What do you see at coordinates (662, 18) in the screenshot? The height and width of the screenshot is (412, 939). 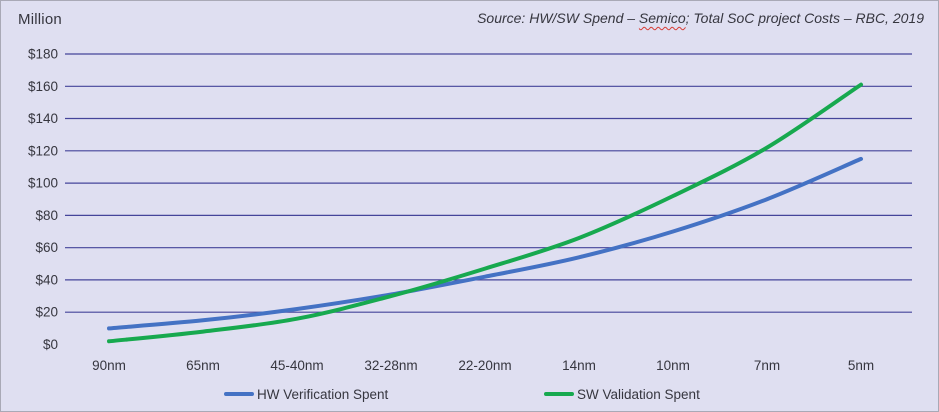 I see `source-note-flagged-word: Semico` at bounding box center [662, 18].